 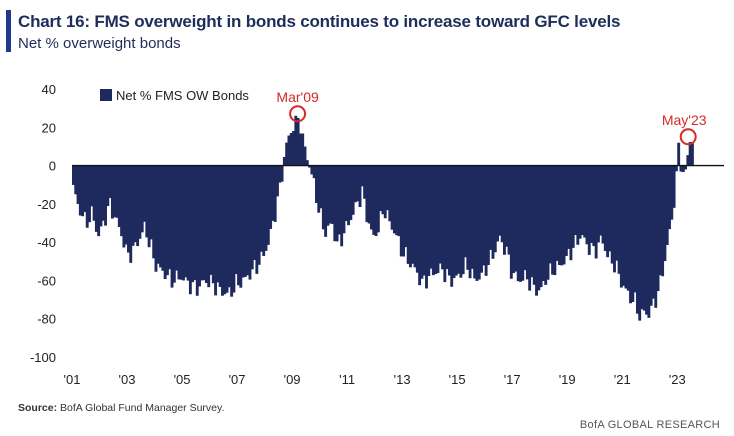 What do you see at coordinates (649, 425) in the screenshot?
I see `brand-label: BofA GLOBAL RESEARCH` at bounding box center [649, 425].